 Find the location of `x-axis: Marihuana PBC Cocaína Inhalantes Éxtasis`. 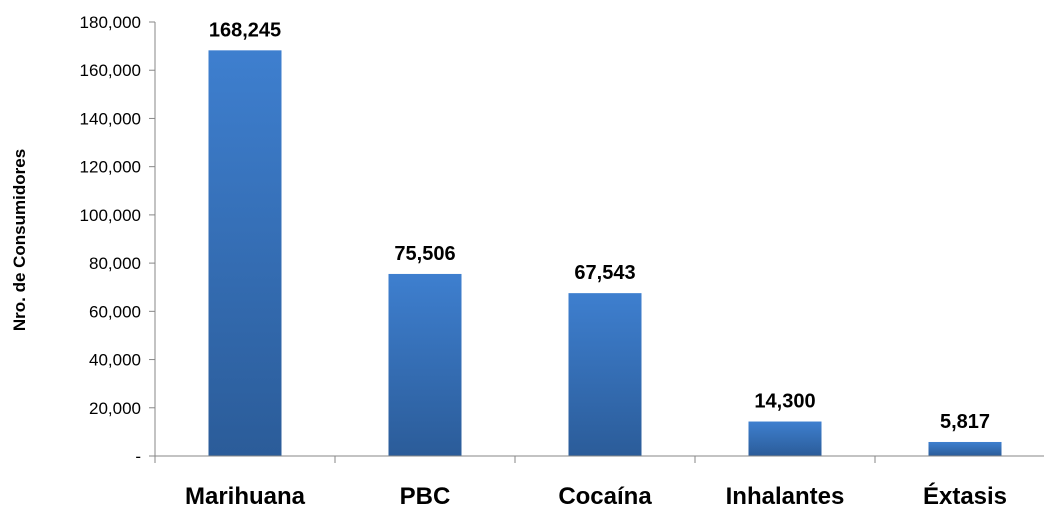

x-axis: Marihuana PBC Cocaína Inhalantes Éxtasis is located at coordinates (599, 480).